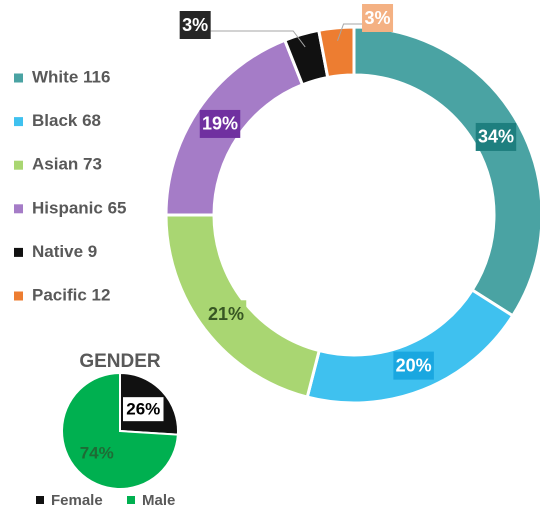 This screenshot has width=540, height=513. What do you see at coordinates (97, 452) in the screenshot?
I see `data-label: 74%` at bounding box center [97, 452].